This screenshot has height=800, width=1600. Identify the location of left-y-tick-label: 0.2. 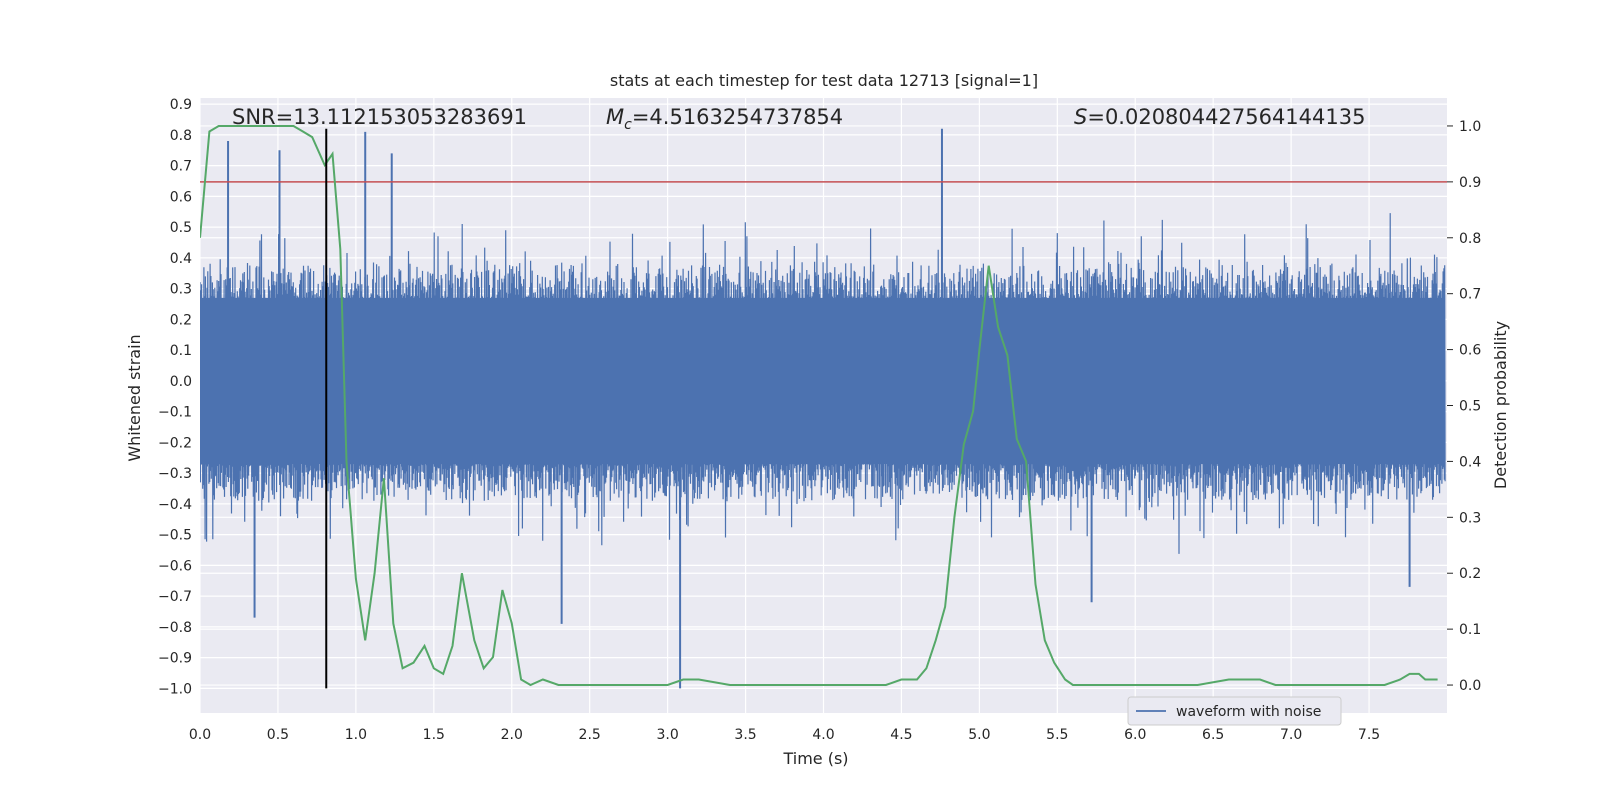
(181, 320).